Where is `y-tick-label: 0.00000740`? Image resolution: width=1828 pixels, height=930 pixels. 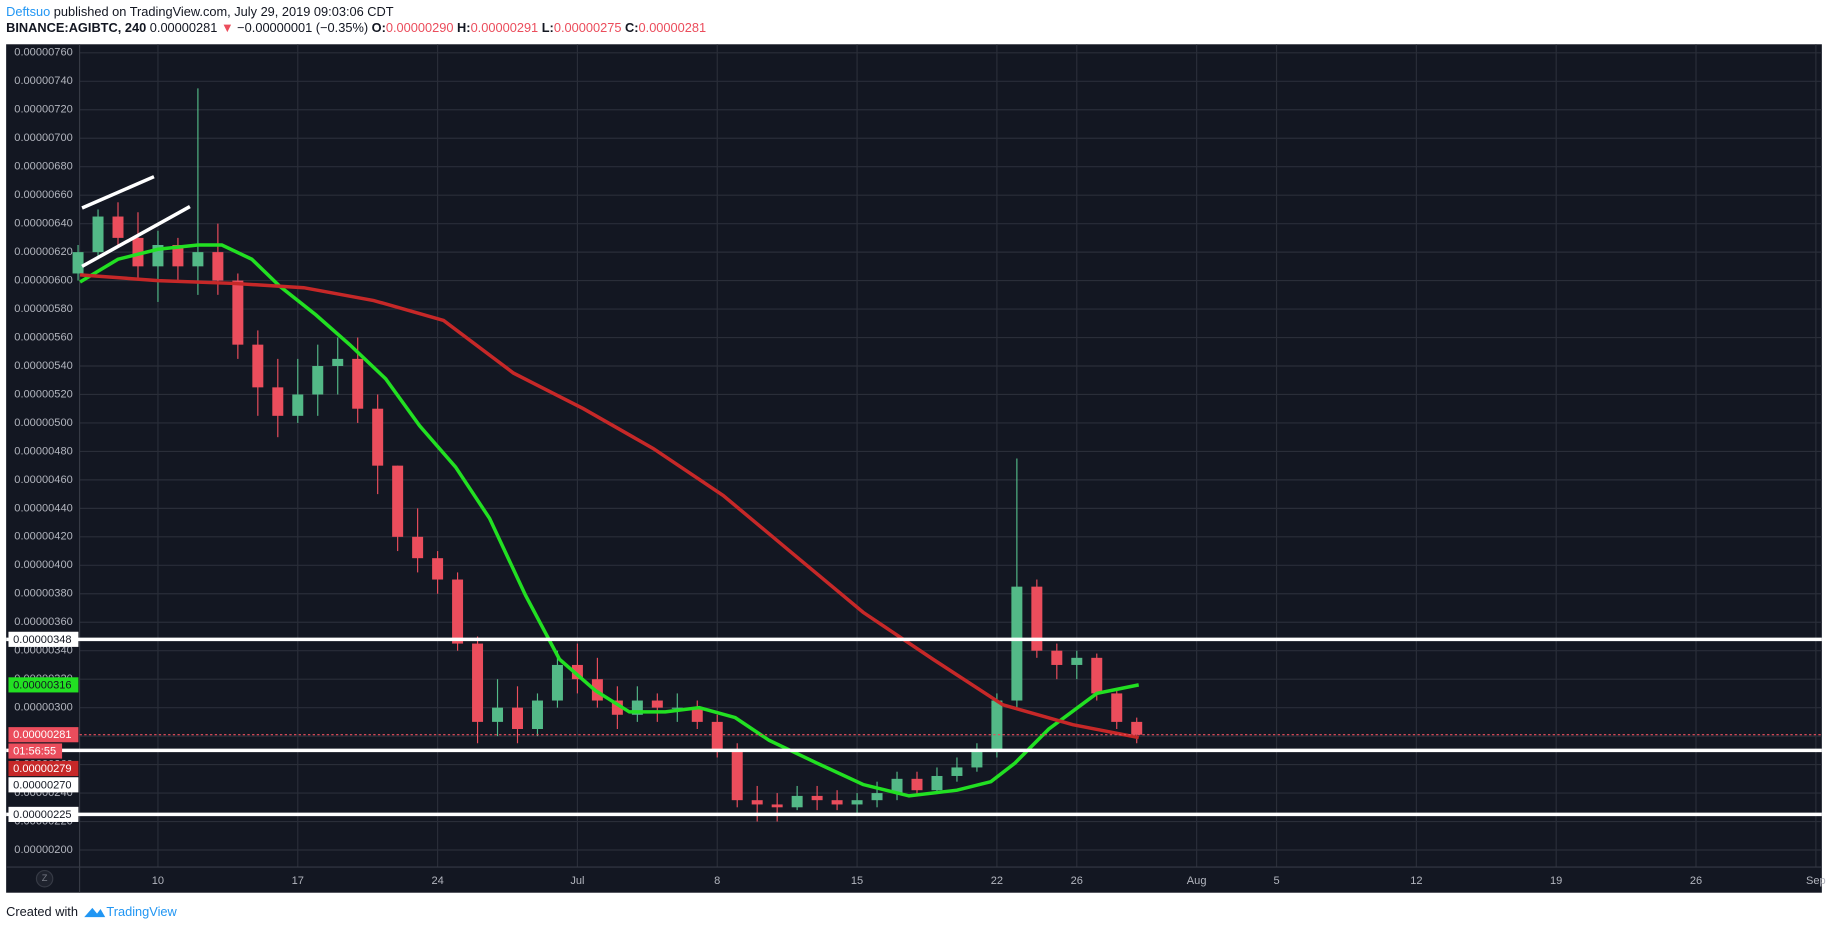 y-tick-label: 0.00000740 is located at coordinates (43, 81).